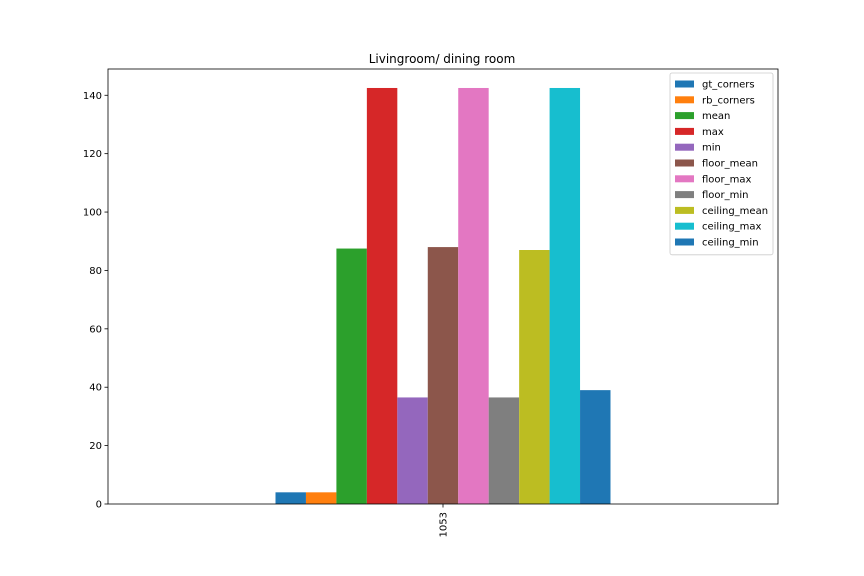 This screenshot has height=576, width=864. What do you see at coordinates (595, 447) in the screenshot?
I see `bar-ceiling_min` at bounding box center [595, 447].